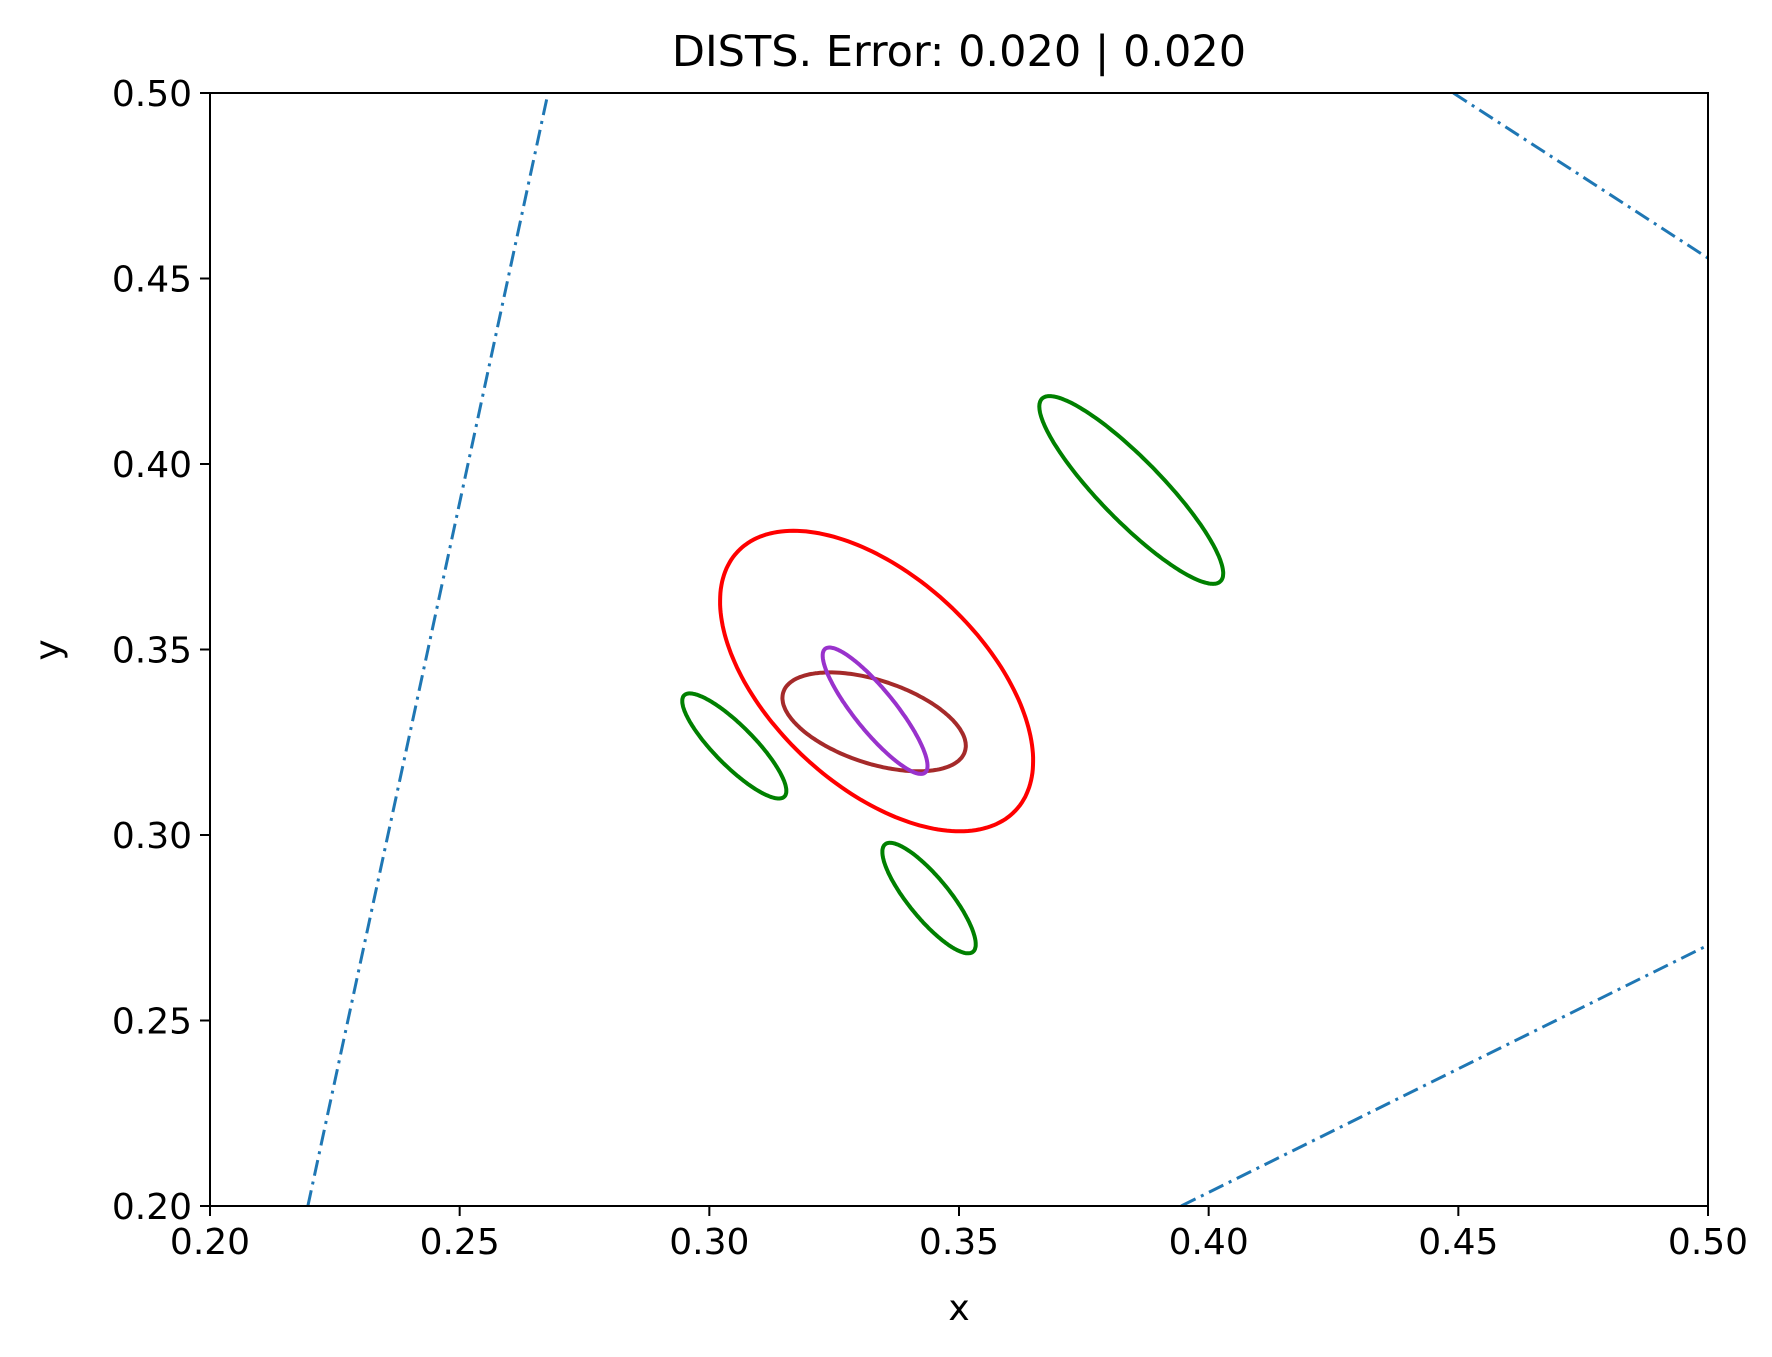  What do you see at coordinates (1458, 1242) in the screenshot?
I see `x-tick-label: 0.45` at bounding box center [1458, 1242].